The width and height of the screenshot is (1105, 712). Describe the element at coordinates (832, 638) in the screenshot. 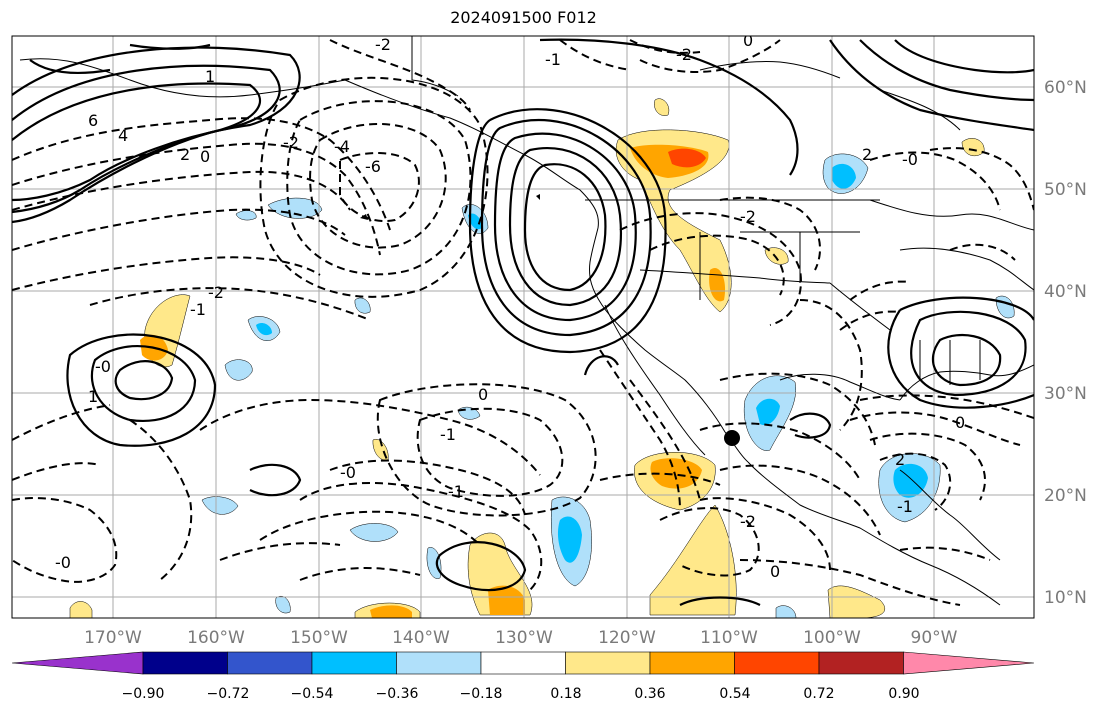

I see `lon-tick-label: 100°W` at that location.